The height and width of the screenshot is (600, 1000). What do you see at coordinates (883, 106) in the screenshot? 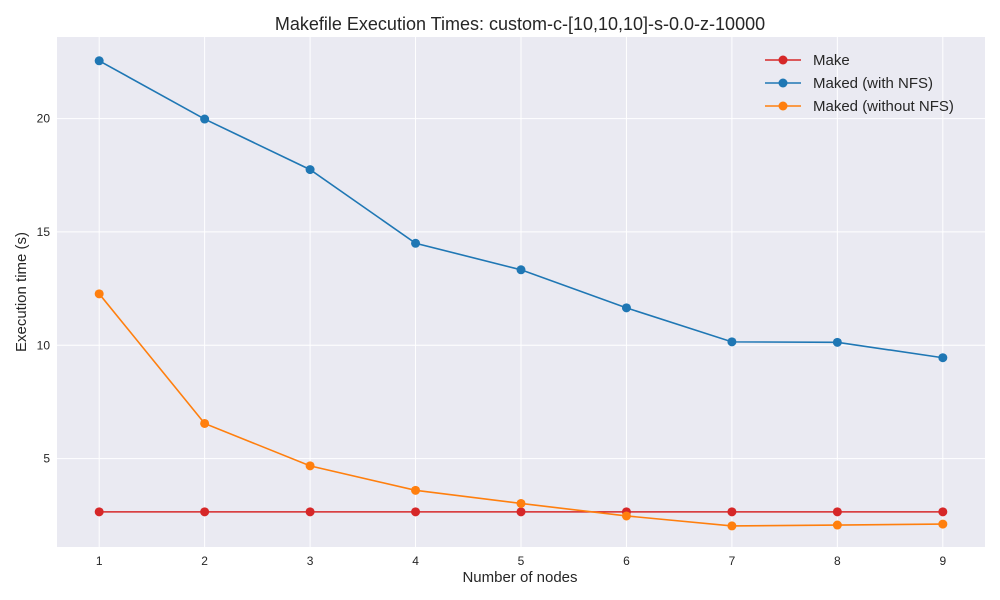
I see `legend-label: Maked (without NFS)` at bounding box center [883, 106].